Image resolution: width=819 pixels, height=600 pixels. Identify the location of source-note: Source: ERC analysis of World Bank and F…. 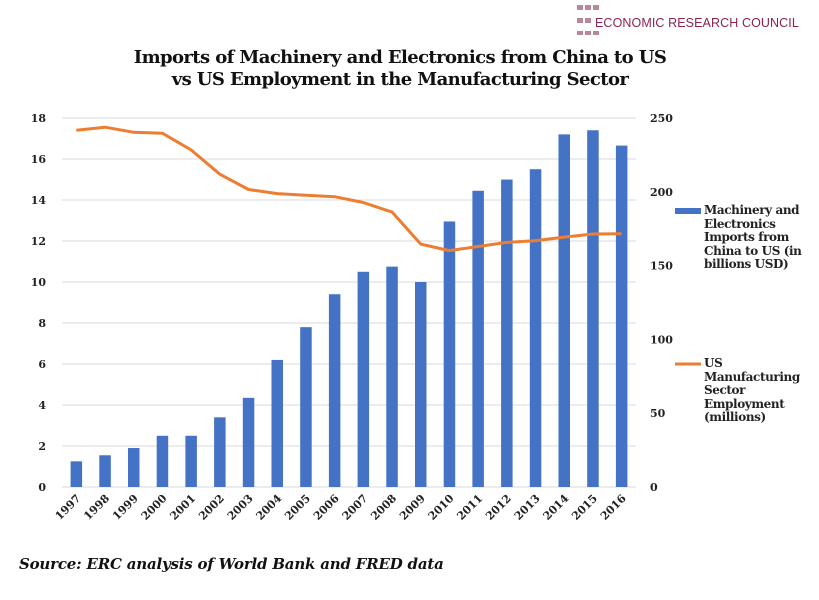
(231, 564).